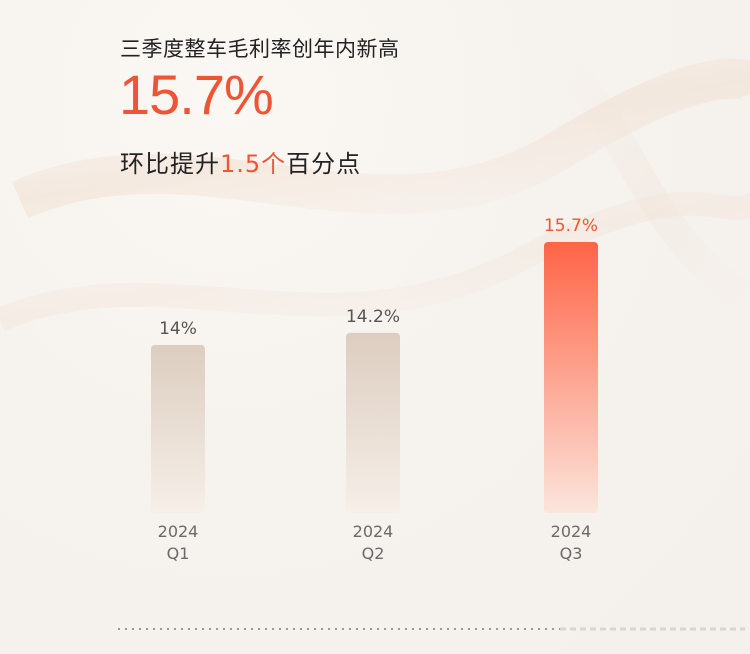 This screenshot has height=654, width=750. What do you see at coordinates (571, 531) in the screenshot?
I see `category-label-3-line-1: 2024` at bounding box center [571, 531].